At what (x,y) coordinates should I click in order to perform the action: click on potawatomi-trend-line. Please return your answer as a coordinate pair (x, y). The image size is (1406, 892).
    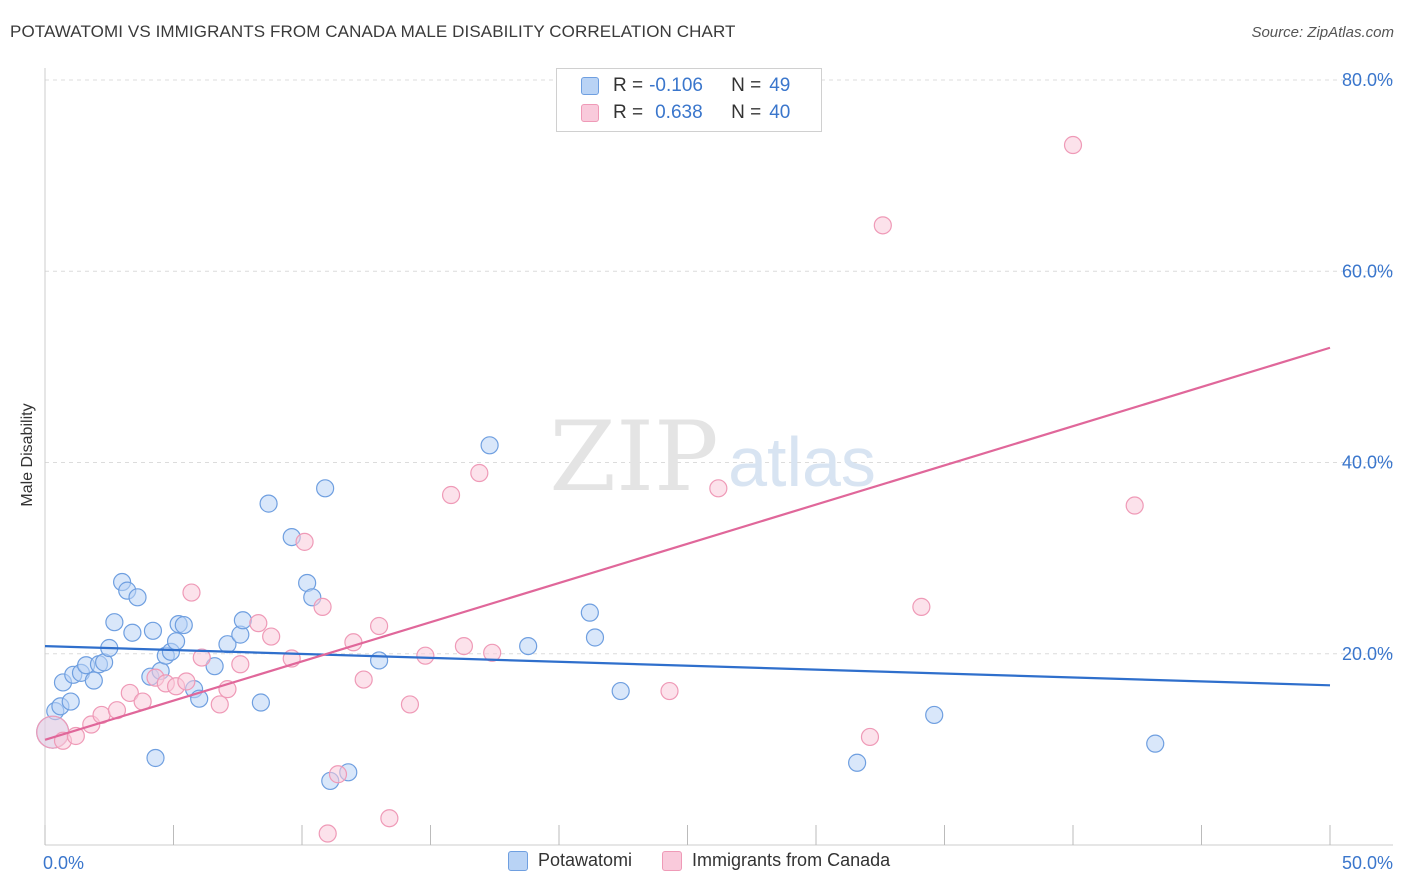
    Looking at the image, I should click on (687, 666).